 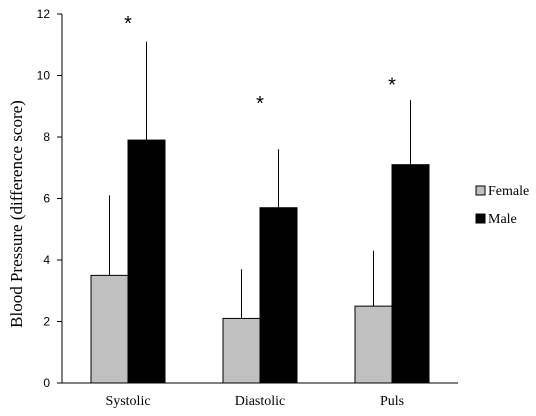 What do you see at coordinates (44, 14) in the screenshot?
I see `y-tick-label: 12` at bounding box center [44, 14].